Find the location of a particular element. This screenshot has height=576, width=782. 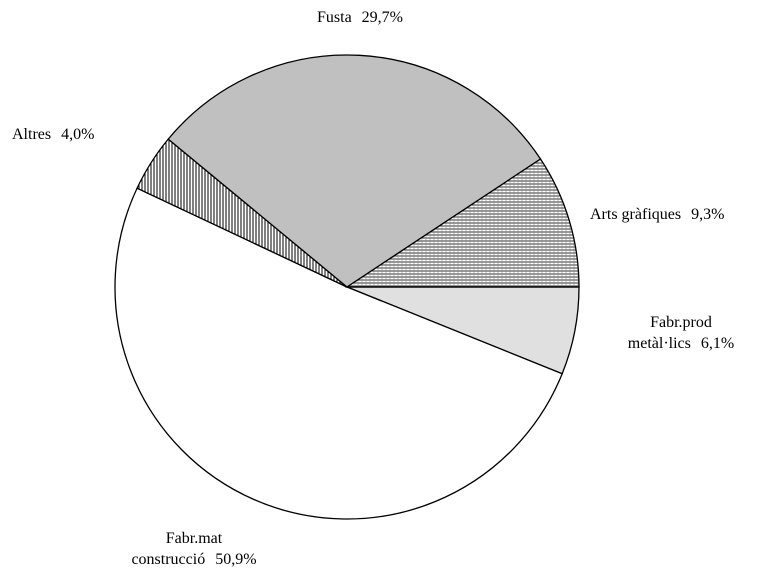

slice-label: Fusta 29,7% is located at coordinates (360, 17).